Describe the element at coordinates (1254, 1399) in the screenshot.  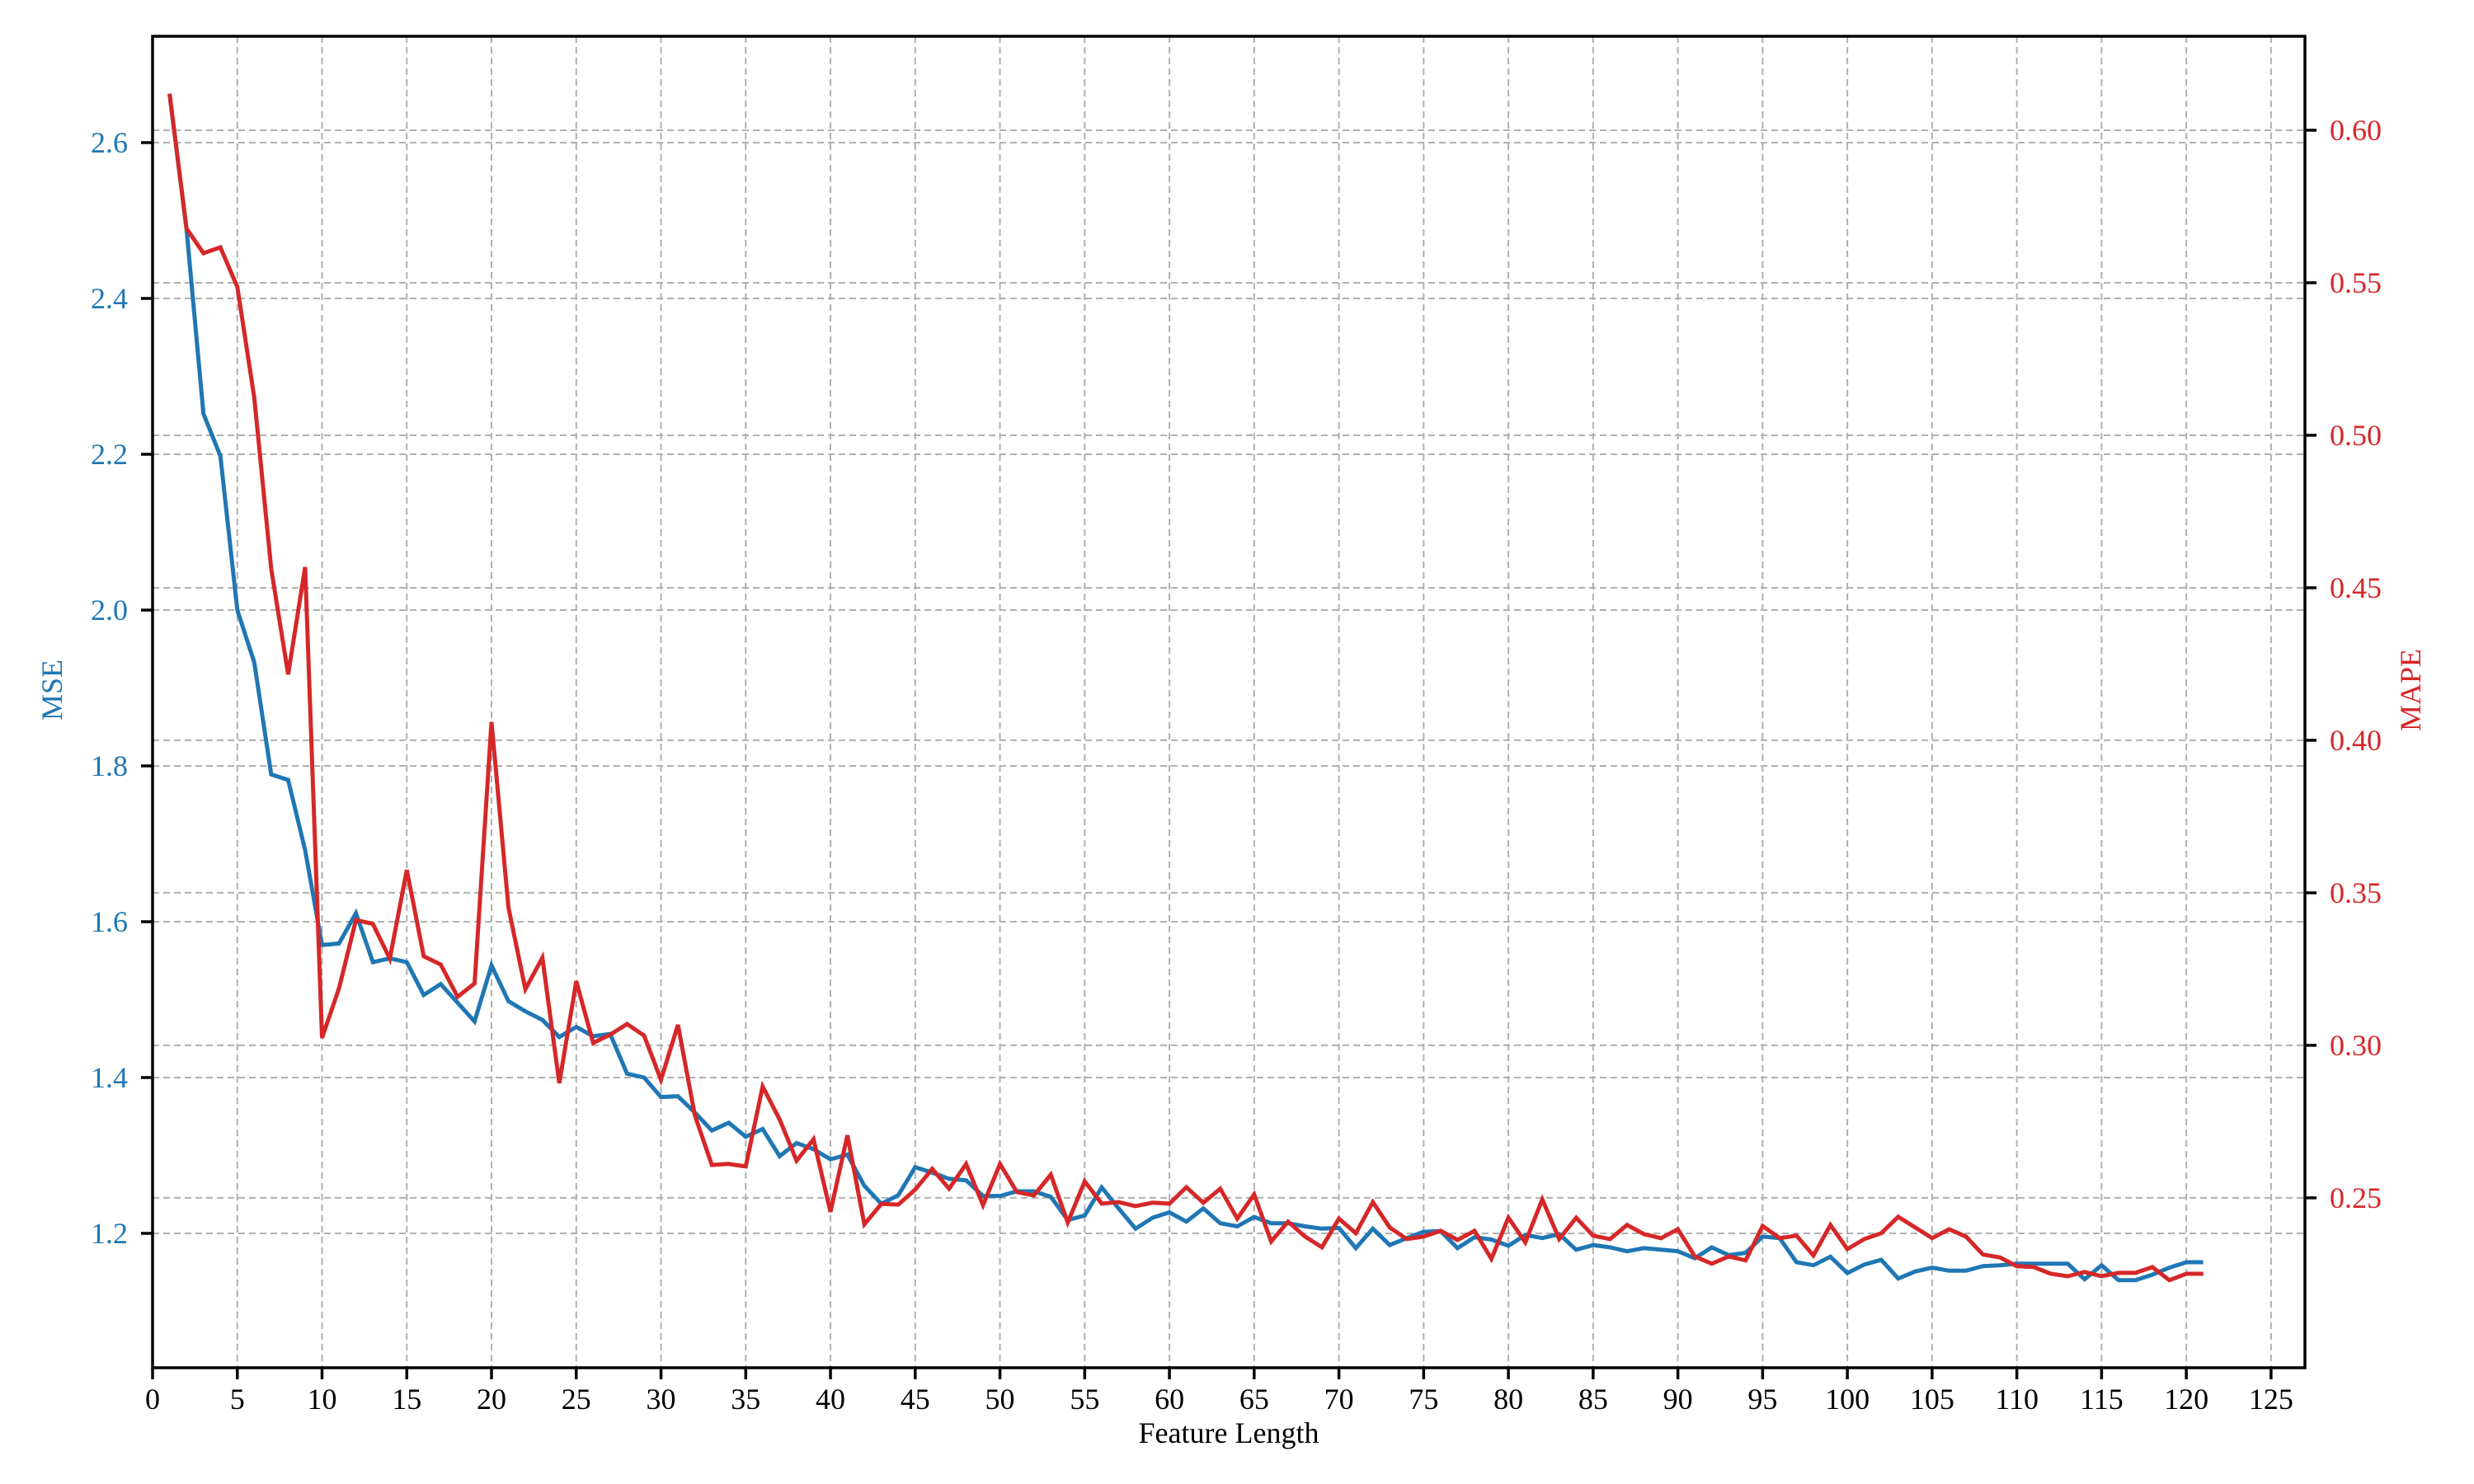
I see `x-tick-label: 65` at that location.